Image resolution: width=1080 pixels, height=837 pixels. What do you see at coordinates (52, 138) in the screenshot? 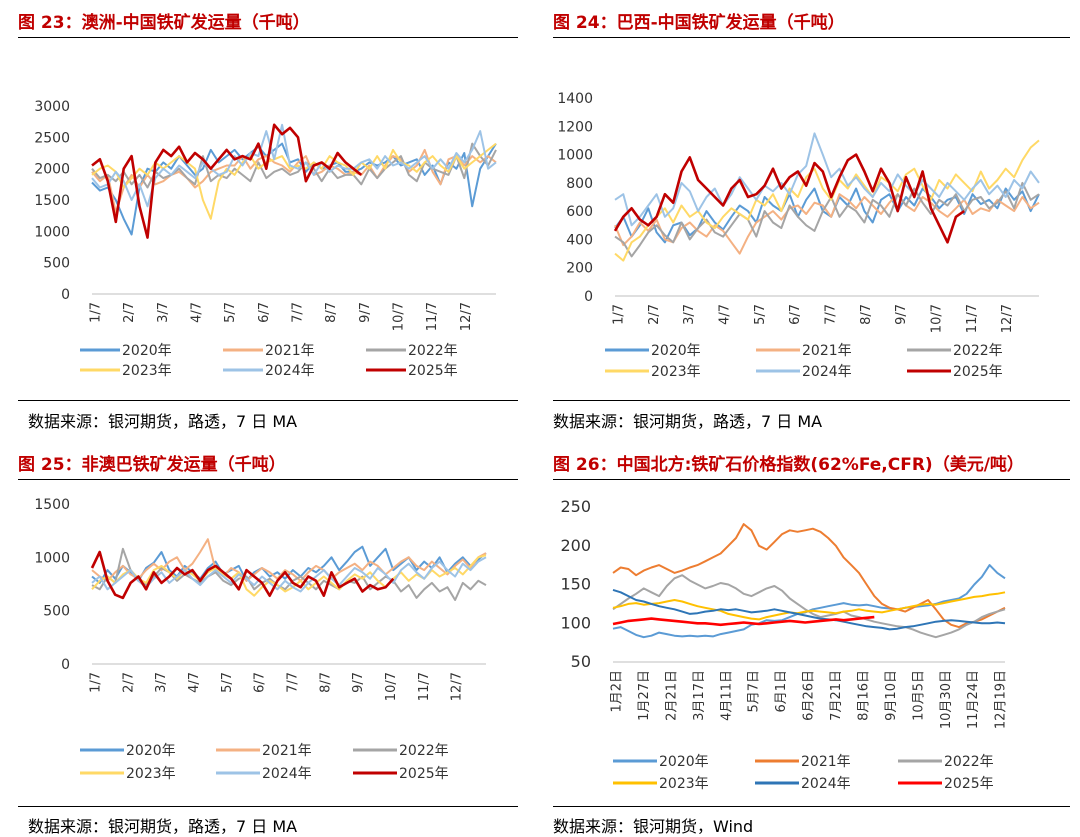
I see `y-tick-label: 2500` at bounding box center [52, 138].